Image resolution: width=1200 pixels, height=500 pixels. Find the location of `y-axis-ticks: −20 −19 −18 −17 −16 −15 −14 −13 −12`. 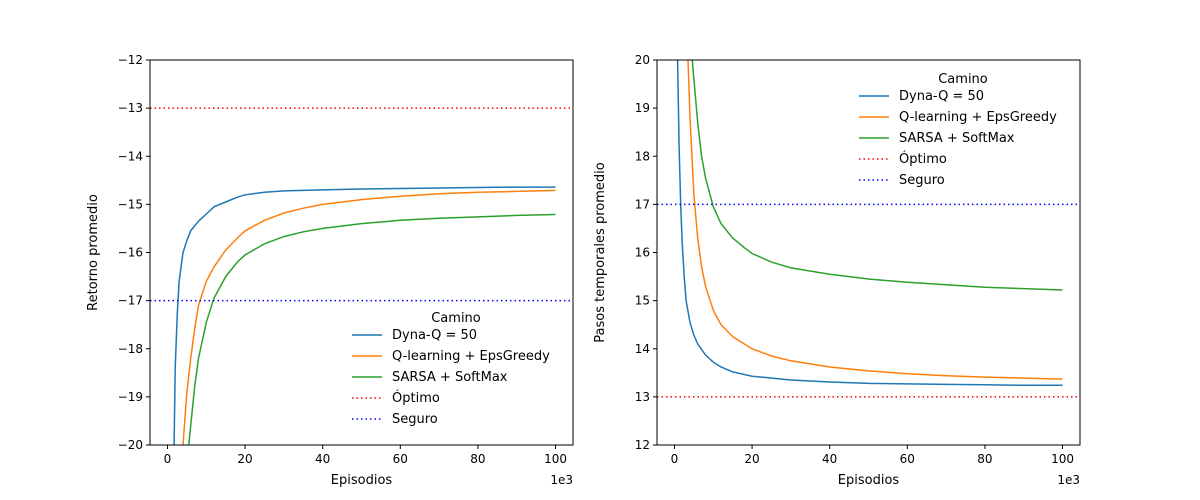

y-axis-ticks: −20 −19 −18 −17 −16 −15 −14 −13 −12 is located at coordinates (134, 252).